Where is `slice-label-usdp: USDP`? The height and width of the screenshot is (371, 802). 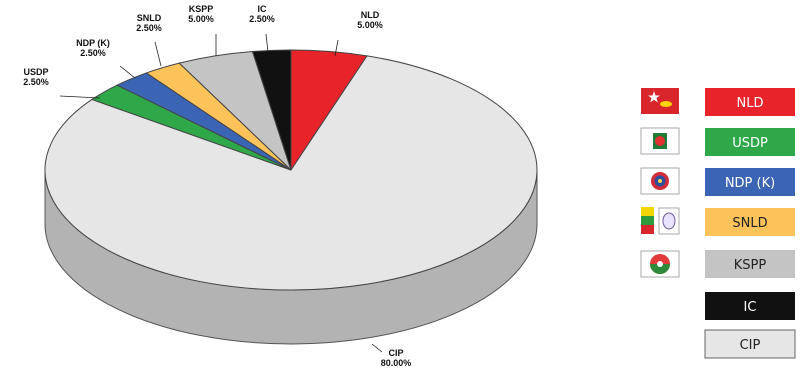
slice-label-usdp: USDP is located at coordinates (35, 72).